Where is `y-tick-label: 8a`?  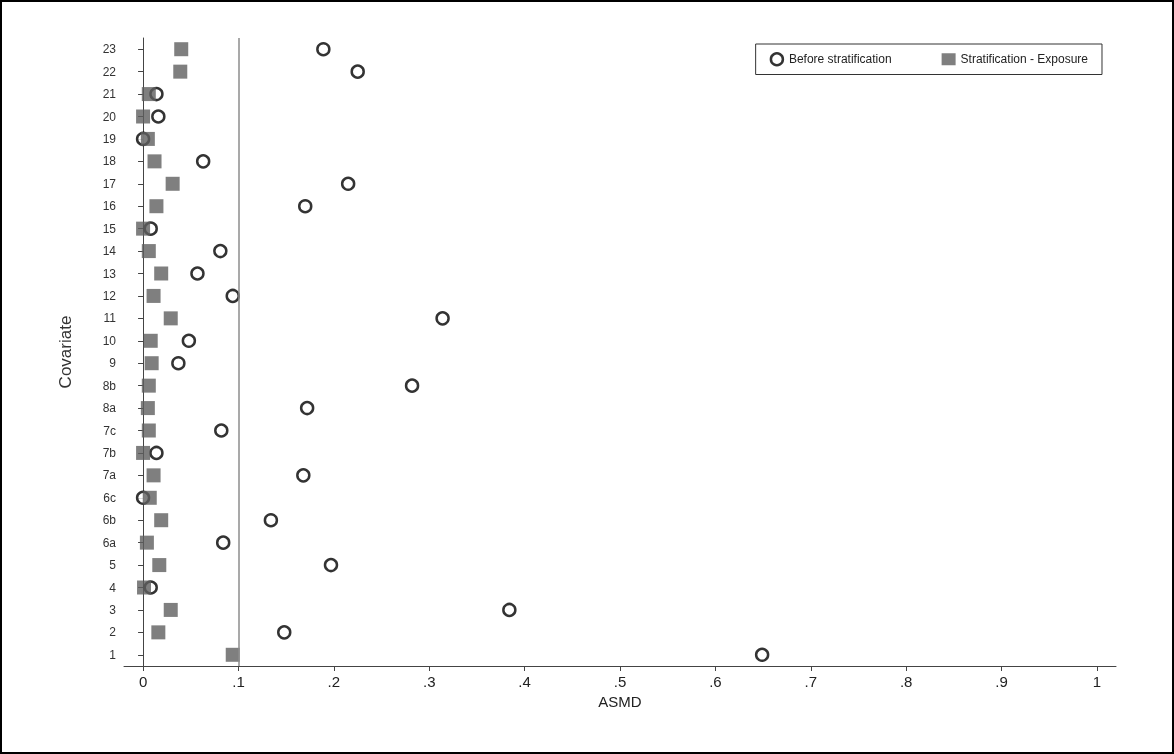
y-tick-label: 8a is located at coordinates (109, 408).